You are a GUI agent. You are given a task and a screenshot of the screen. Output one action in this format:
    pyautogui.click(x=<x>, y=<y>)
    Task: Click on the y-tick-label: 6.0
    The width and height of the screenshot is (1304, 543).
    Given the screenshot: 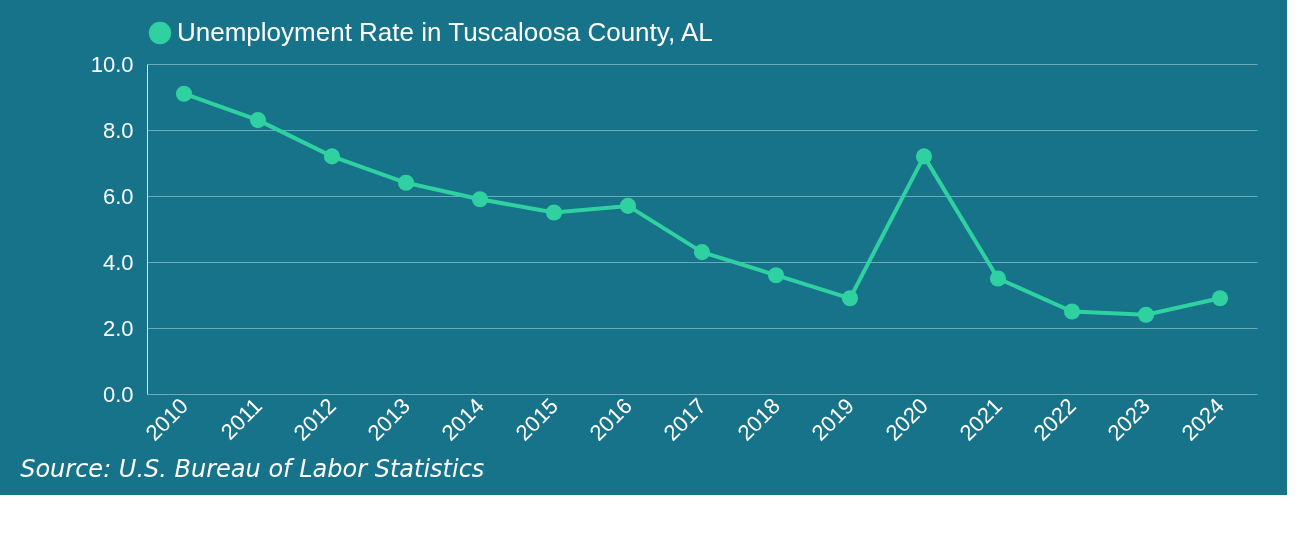 What is the action you would take?
    pyautogui.click(x=118, y=196)
    